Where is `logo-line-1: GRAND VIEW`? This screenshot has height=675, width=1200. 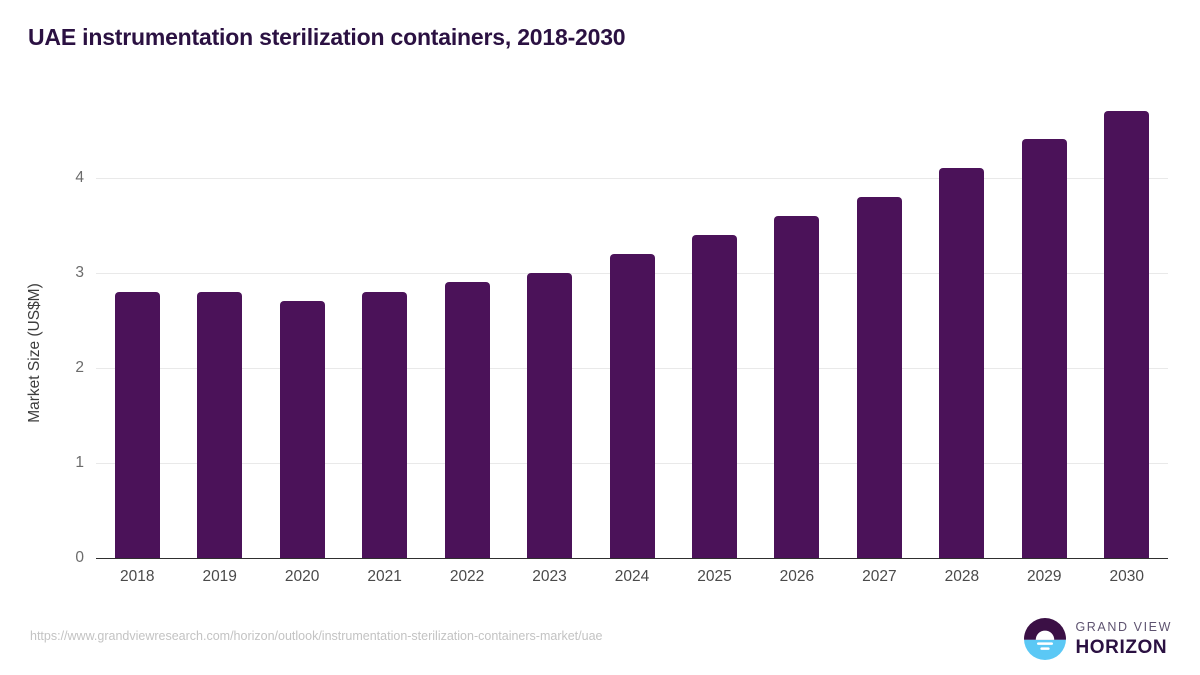 logo-line-1: GRAND VIEW is located at coordinates (1123, 627).